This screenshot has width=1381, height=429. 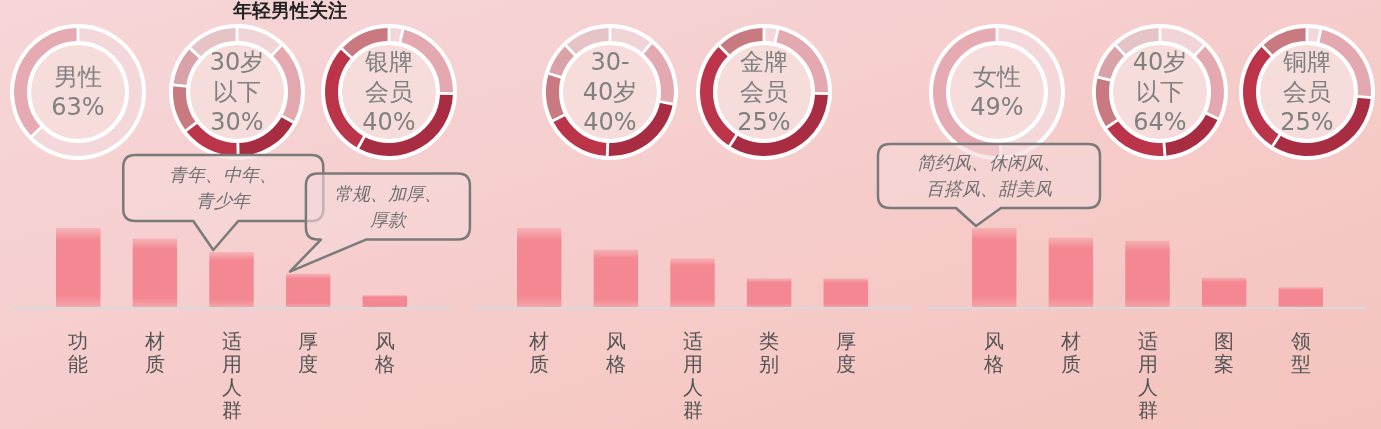 I want to click on annotation: 常规、加厚、厚款, so click(x=387, y=206).